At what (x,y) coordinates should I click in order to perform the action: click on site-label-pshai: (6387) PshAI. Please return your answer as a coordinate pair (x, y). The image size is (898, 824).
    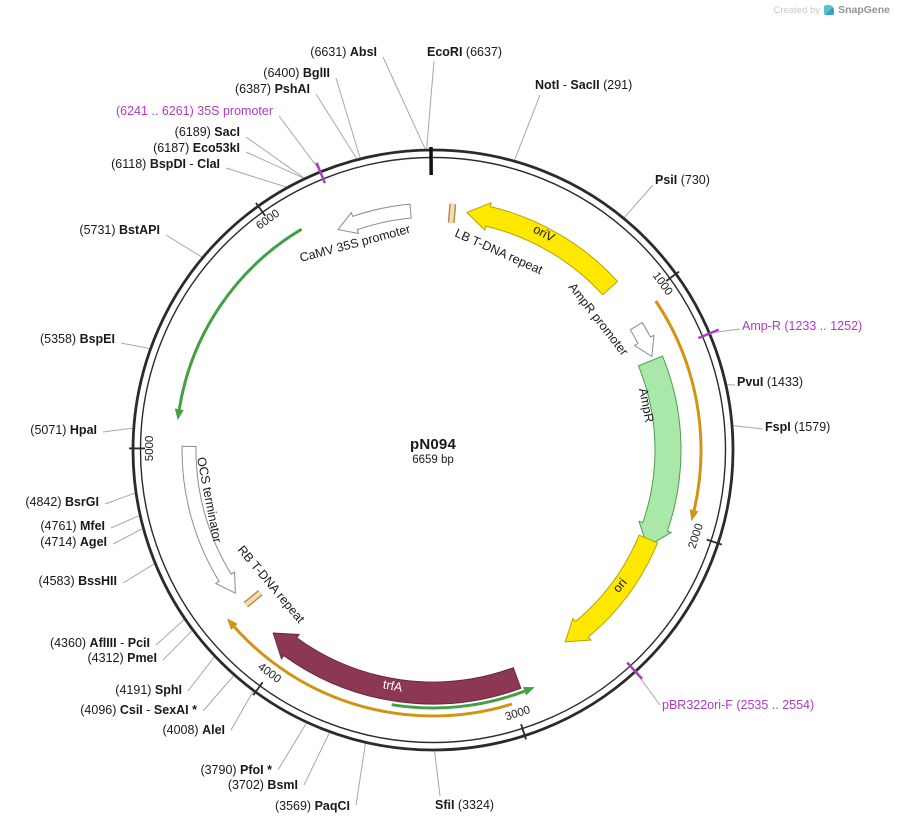
    Looking at the image, I should click on (272, 89).